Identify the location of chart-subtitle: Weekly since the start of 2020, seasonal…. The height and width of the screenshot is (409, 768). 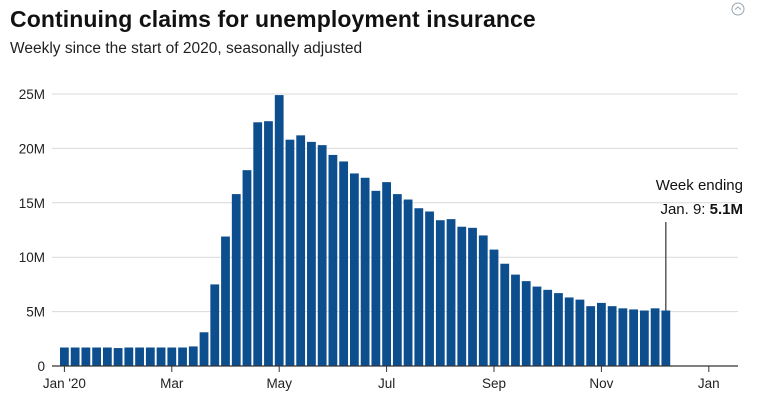
(186, 48).